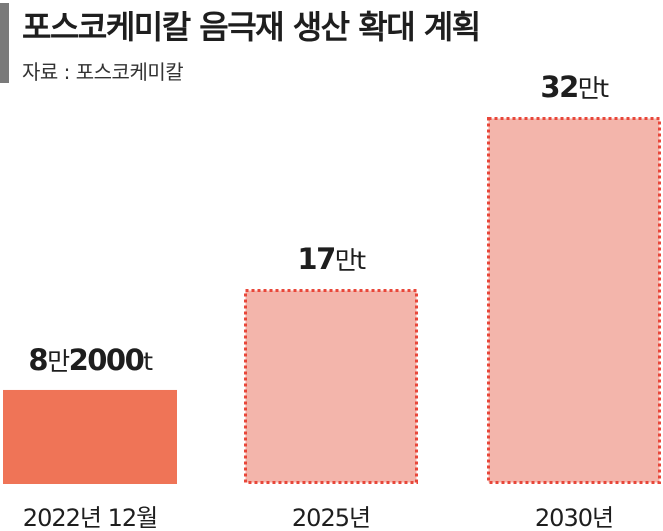 This screenshot has width=663, height=531. Describe the element at coordinates (331, 259) in the screenshot. I see `value-label-1: 17만t` at that location.